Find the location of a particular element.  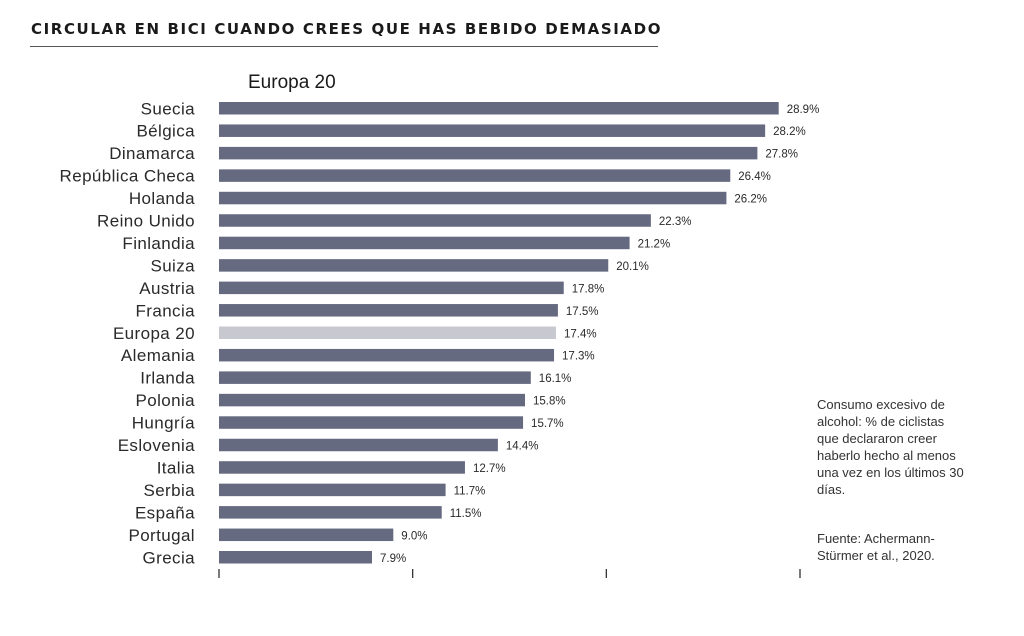

value-label: 16.1% is located at coordinates (555, 379).